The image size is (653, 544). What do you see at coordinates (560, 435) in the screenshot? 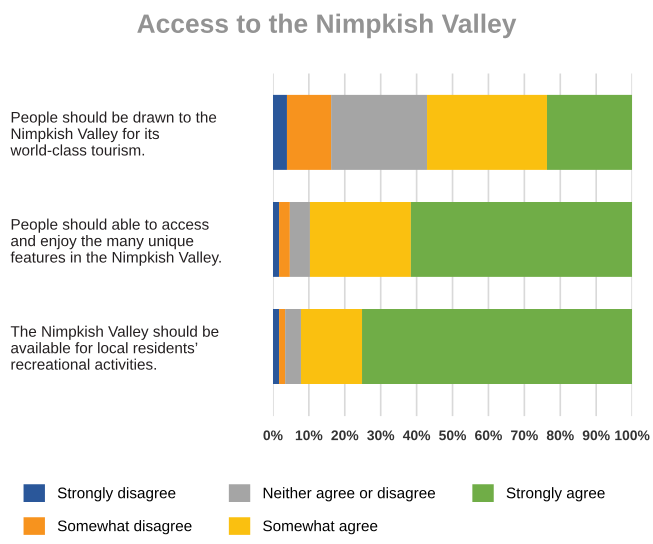
I see `x-tick-label: 80%` at bounding box center [560, 435].